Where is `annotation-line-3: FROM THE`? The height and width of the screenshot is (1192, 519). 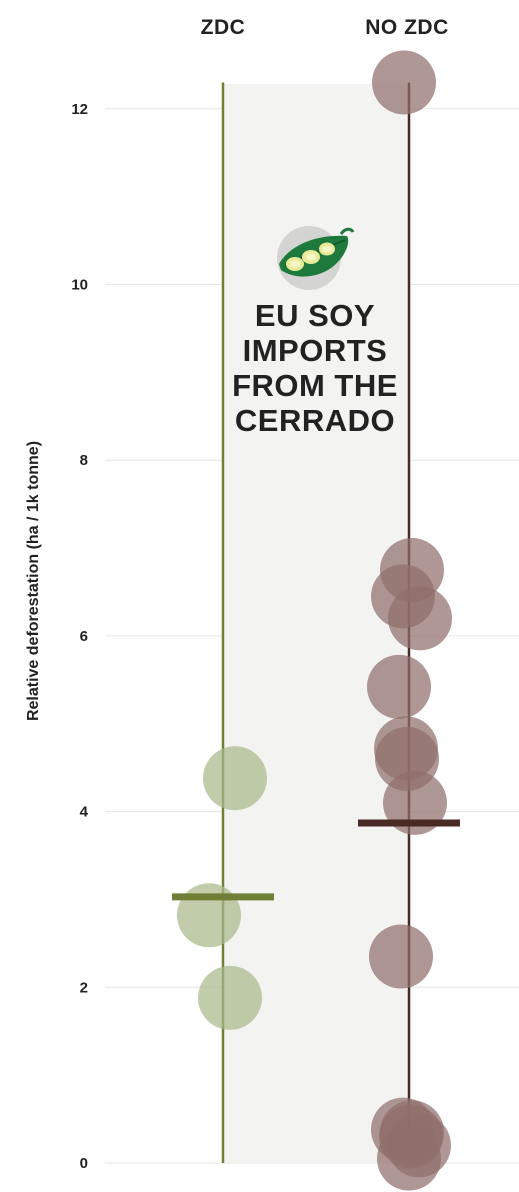
annotation-line-3: FROM THE is located at coordinates (315, 385).